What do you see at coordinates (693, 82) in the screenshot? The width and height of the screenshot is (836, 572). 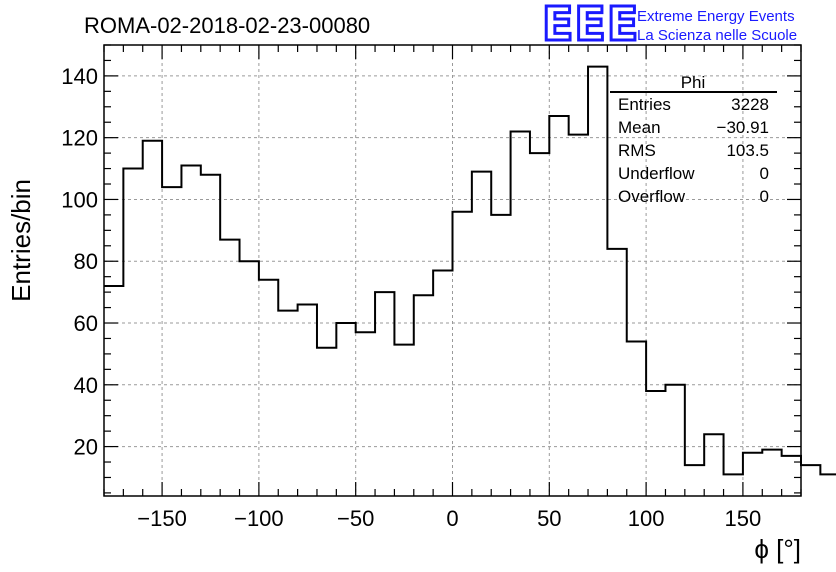 I see `stats-name: Phi` at bounding box center [693, 82].